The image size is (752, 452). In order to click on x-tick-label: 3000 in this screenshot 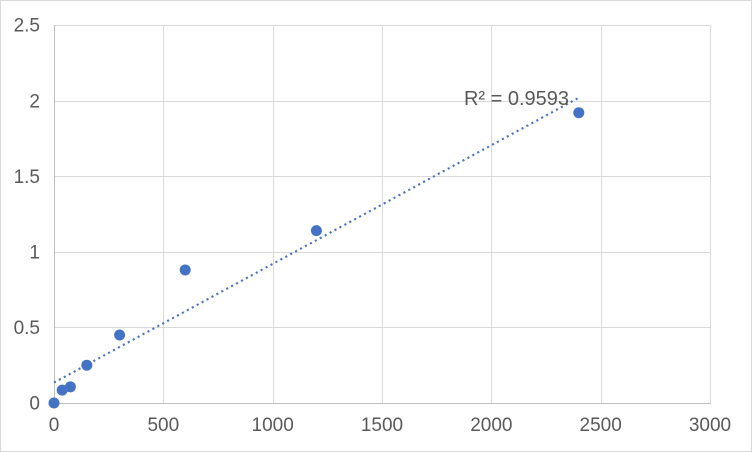, I will do `click(710, 425)`.